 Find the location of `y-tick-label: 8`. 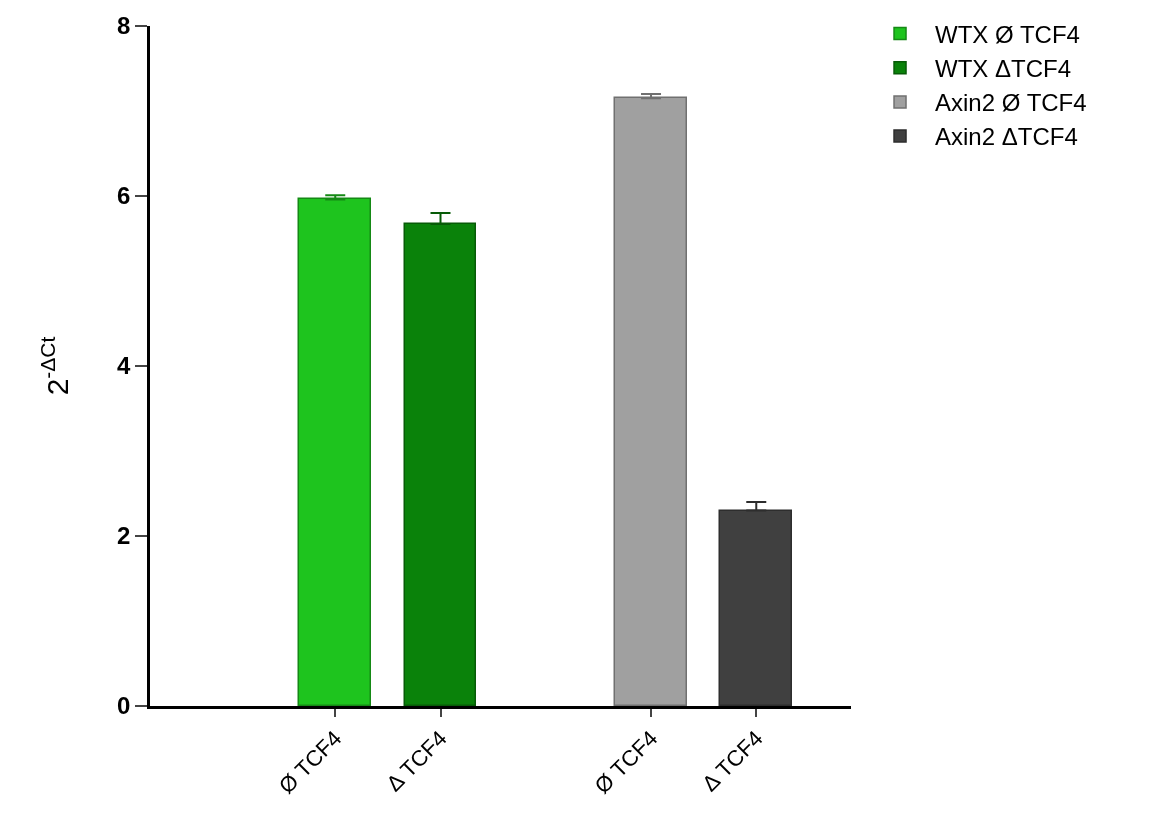

y-tick-label: 8 is located at coordinates (124, 26).